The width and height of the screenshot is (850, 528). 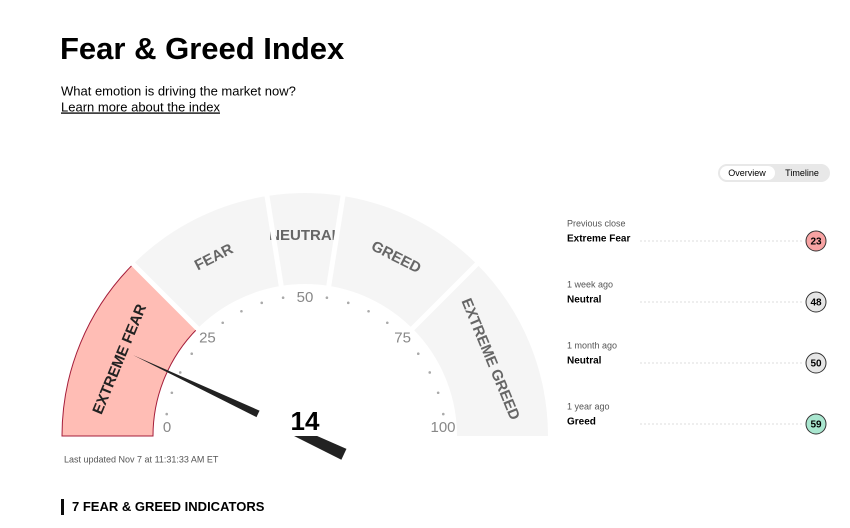 What do you see at coordinates (305, 421) in the screenshot?
I see `gauge-value: 14` at bounding box center [305, 421].